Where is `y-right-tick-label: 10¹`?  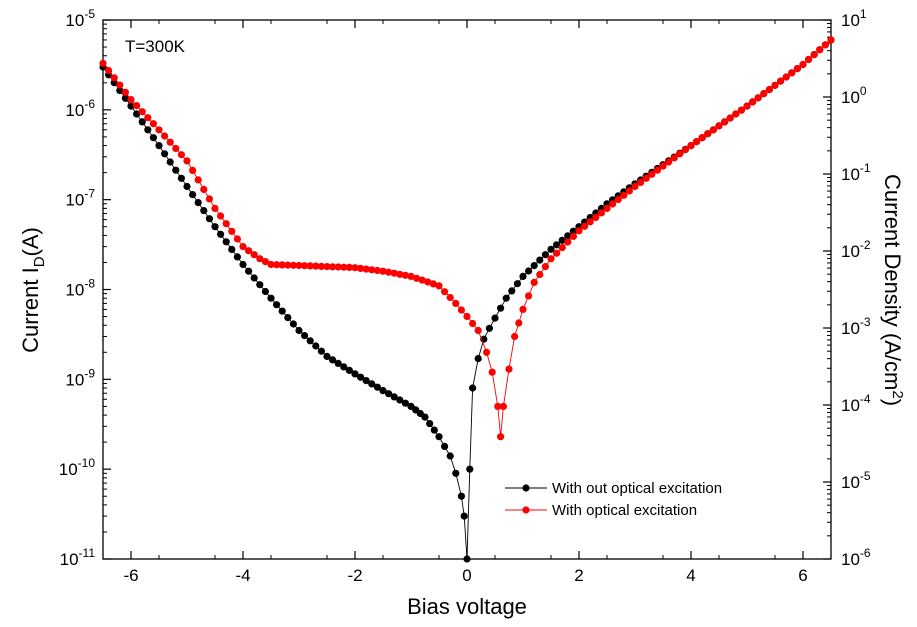 y-right-tick-label: 10¹ is located at coordinates (854, 18).